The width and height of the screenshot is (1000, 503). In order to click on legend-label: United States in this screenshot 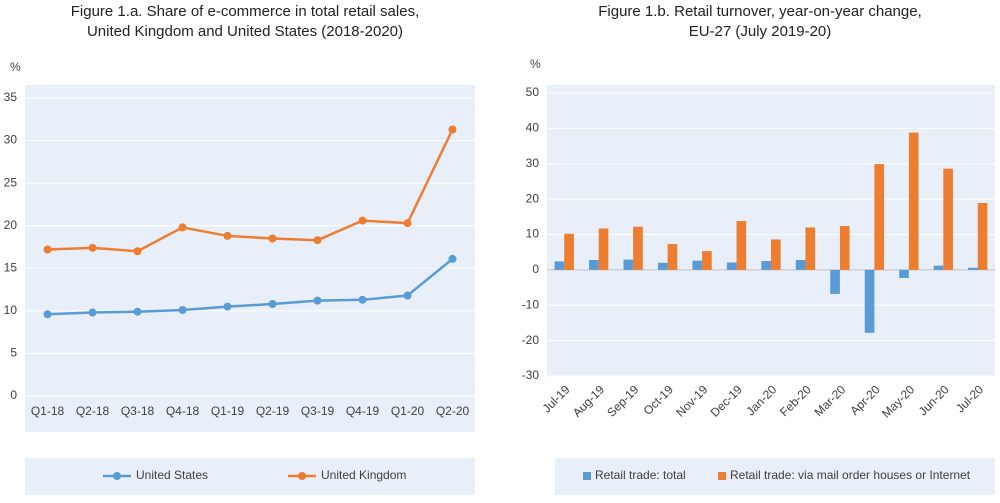, I will do `click(172, 475)`.